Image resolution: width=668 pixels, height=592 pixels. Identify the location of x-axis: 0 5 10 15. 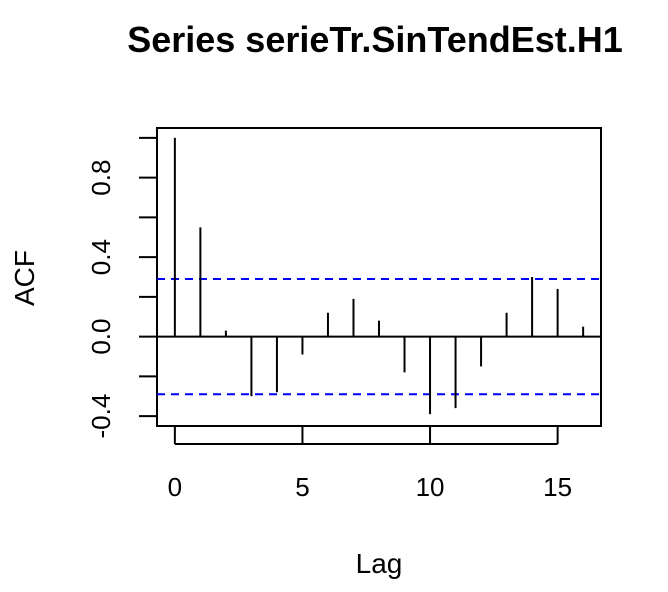
(370, 464).